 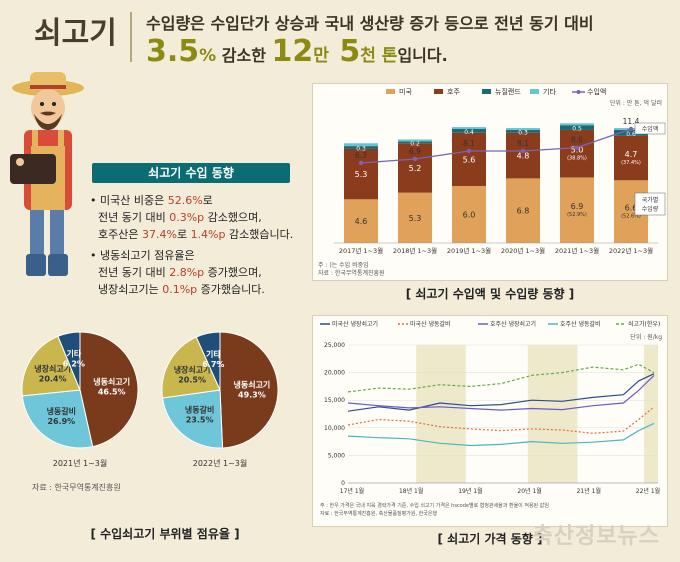 What do you see at coordinates (321, 56) in the screenshot?
I see `headline-unit2: 만` at bounding box center [321, 56].